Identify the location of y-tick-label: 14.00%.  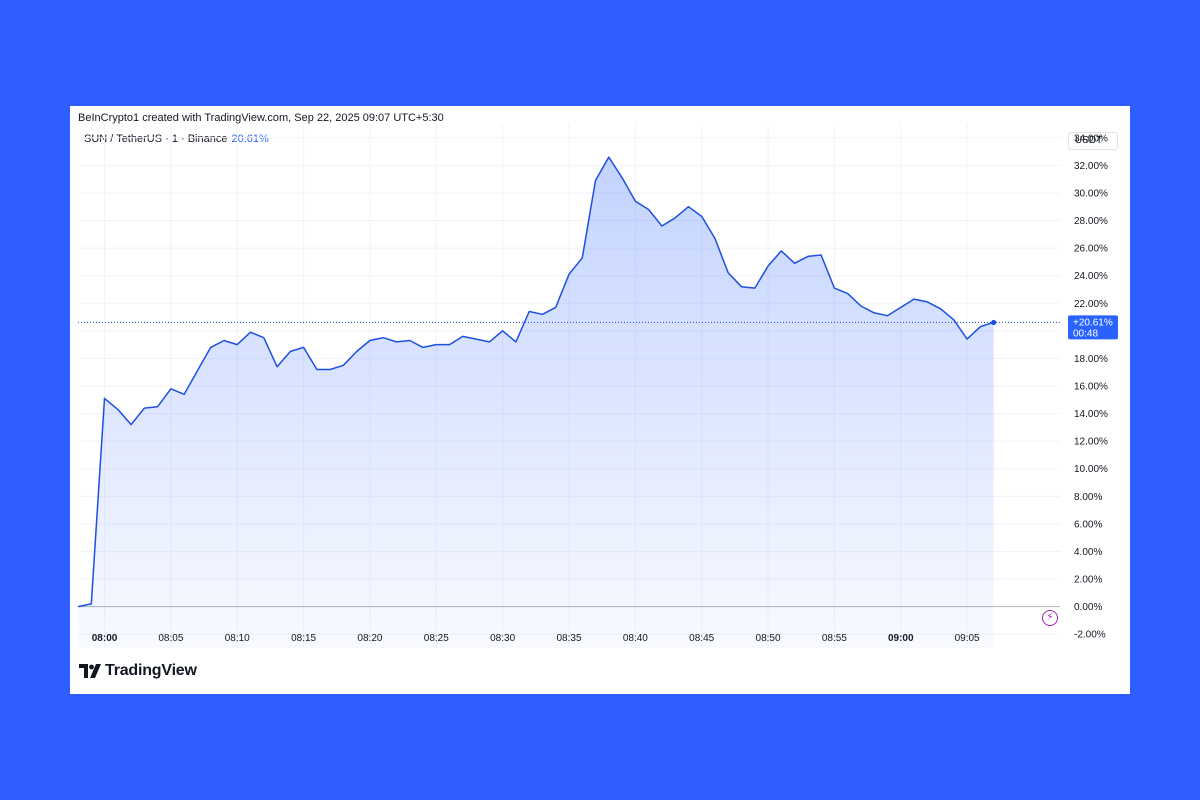
(1091, 414).